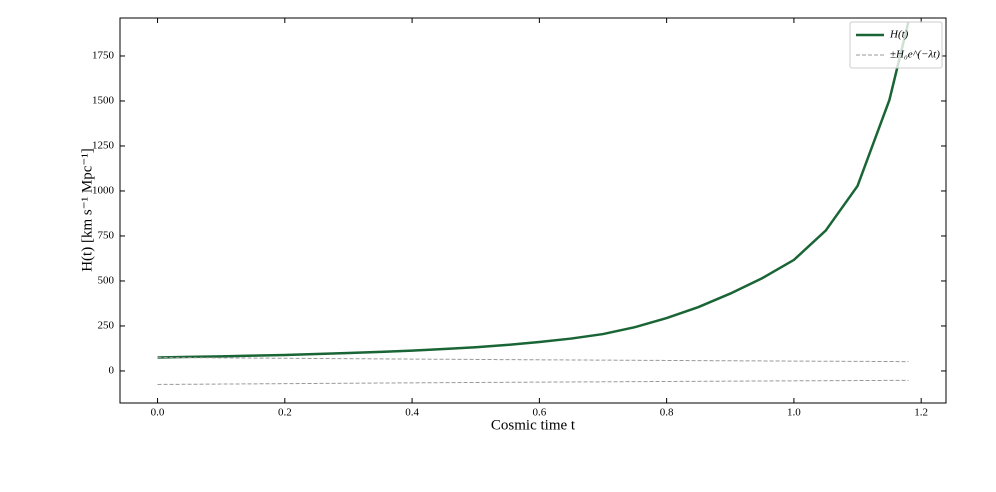 Image resolution: width=996 pixels, height=492 pixels. Describe the element at coordinates (412, 413) in the screenshot. I see `x-tick-label: 0.4` at that location.